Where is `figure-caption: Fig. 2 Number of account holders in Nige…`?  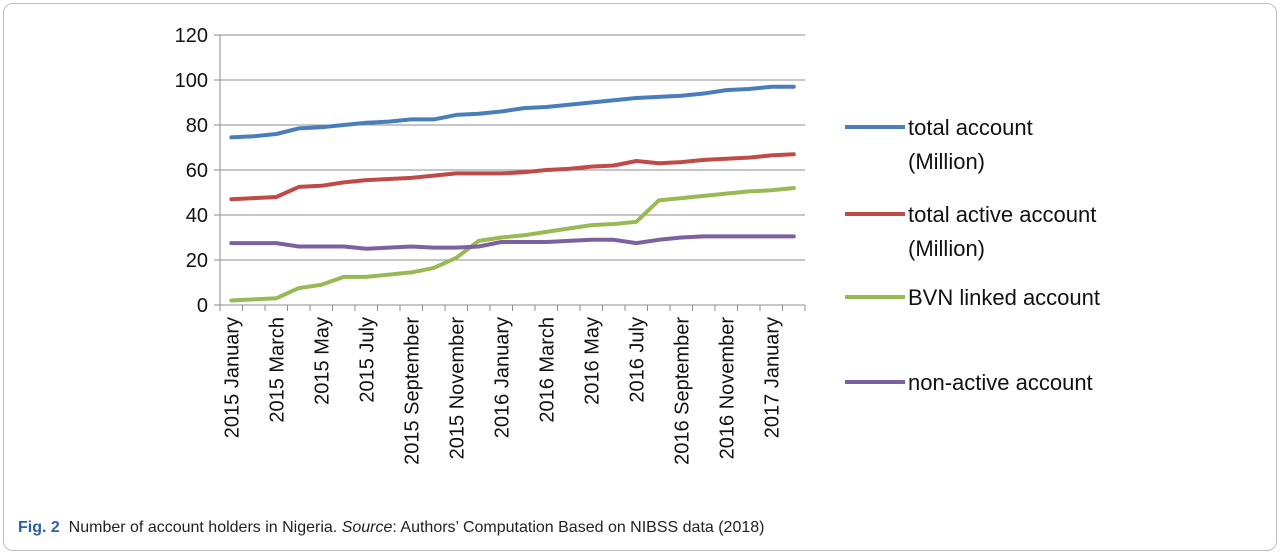
figure-caption: Fig. 2 Number of account holders in Nige… is located at coordinates (391, 528).